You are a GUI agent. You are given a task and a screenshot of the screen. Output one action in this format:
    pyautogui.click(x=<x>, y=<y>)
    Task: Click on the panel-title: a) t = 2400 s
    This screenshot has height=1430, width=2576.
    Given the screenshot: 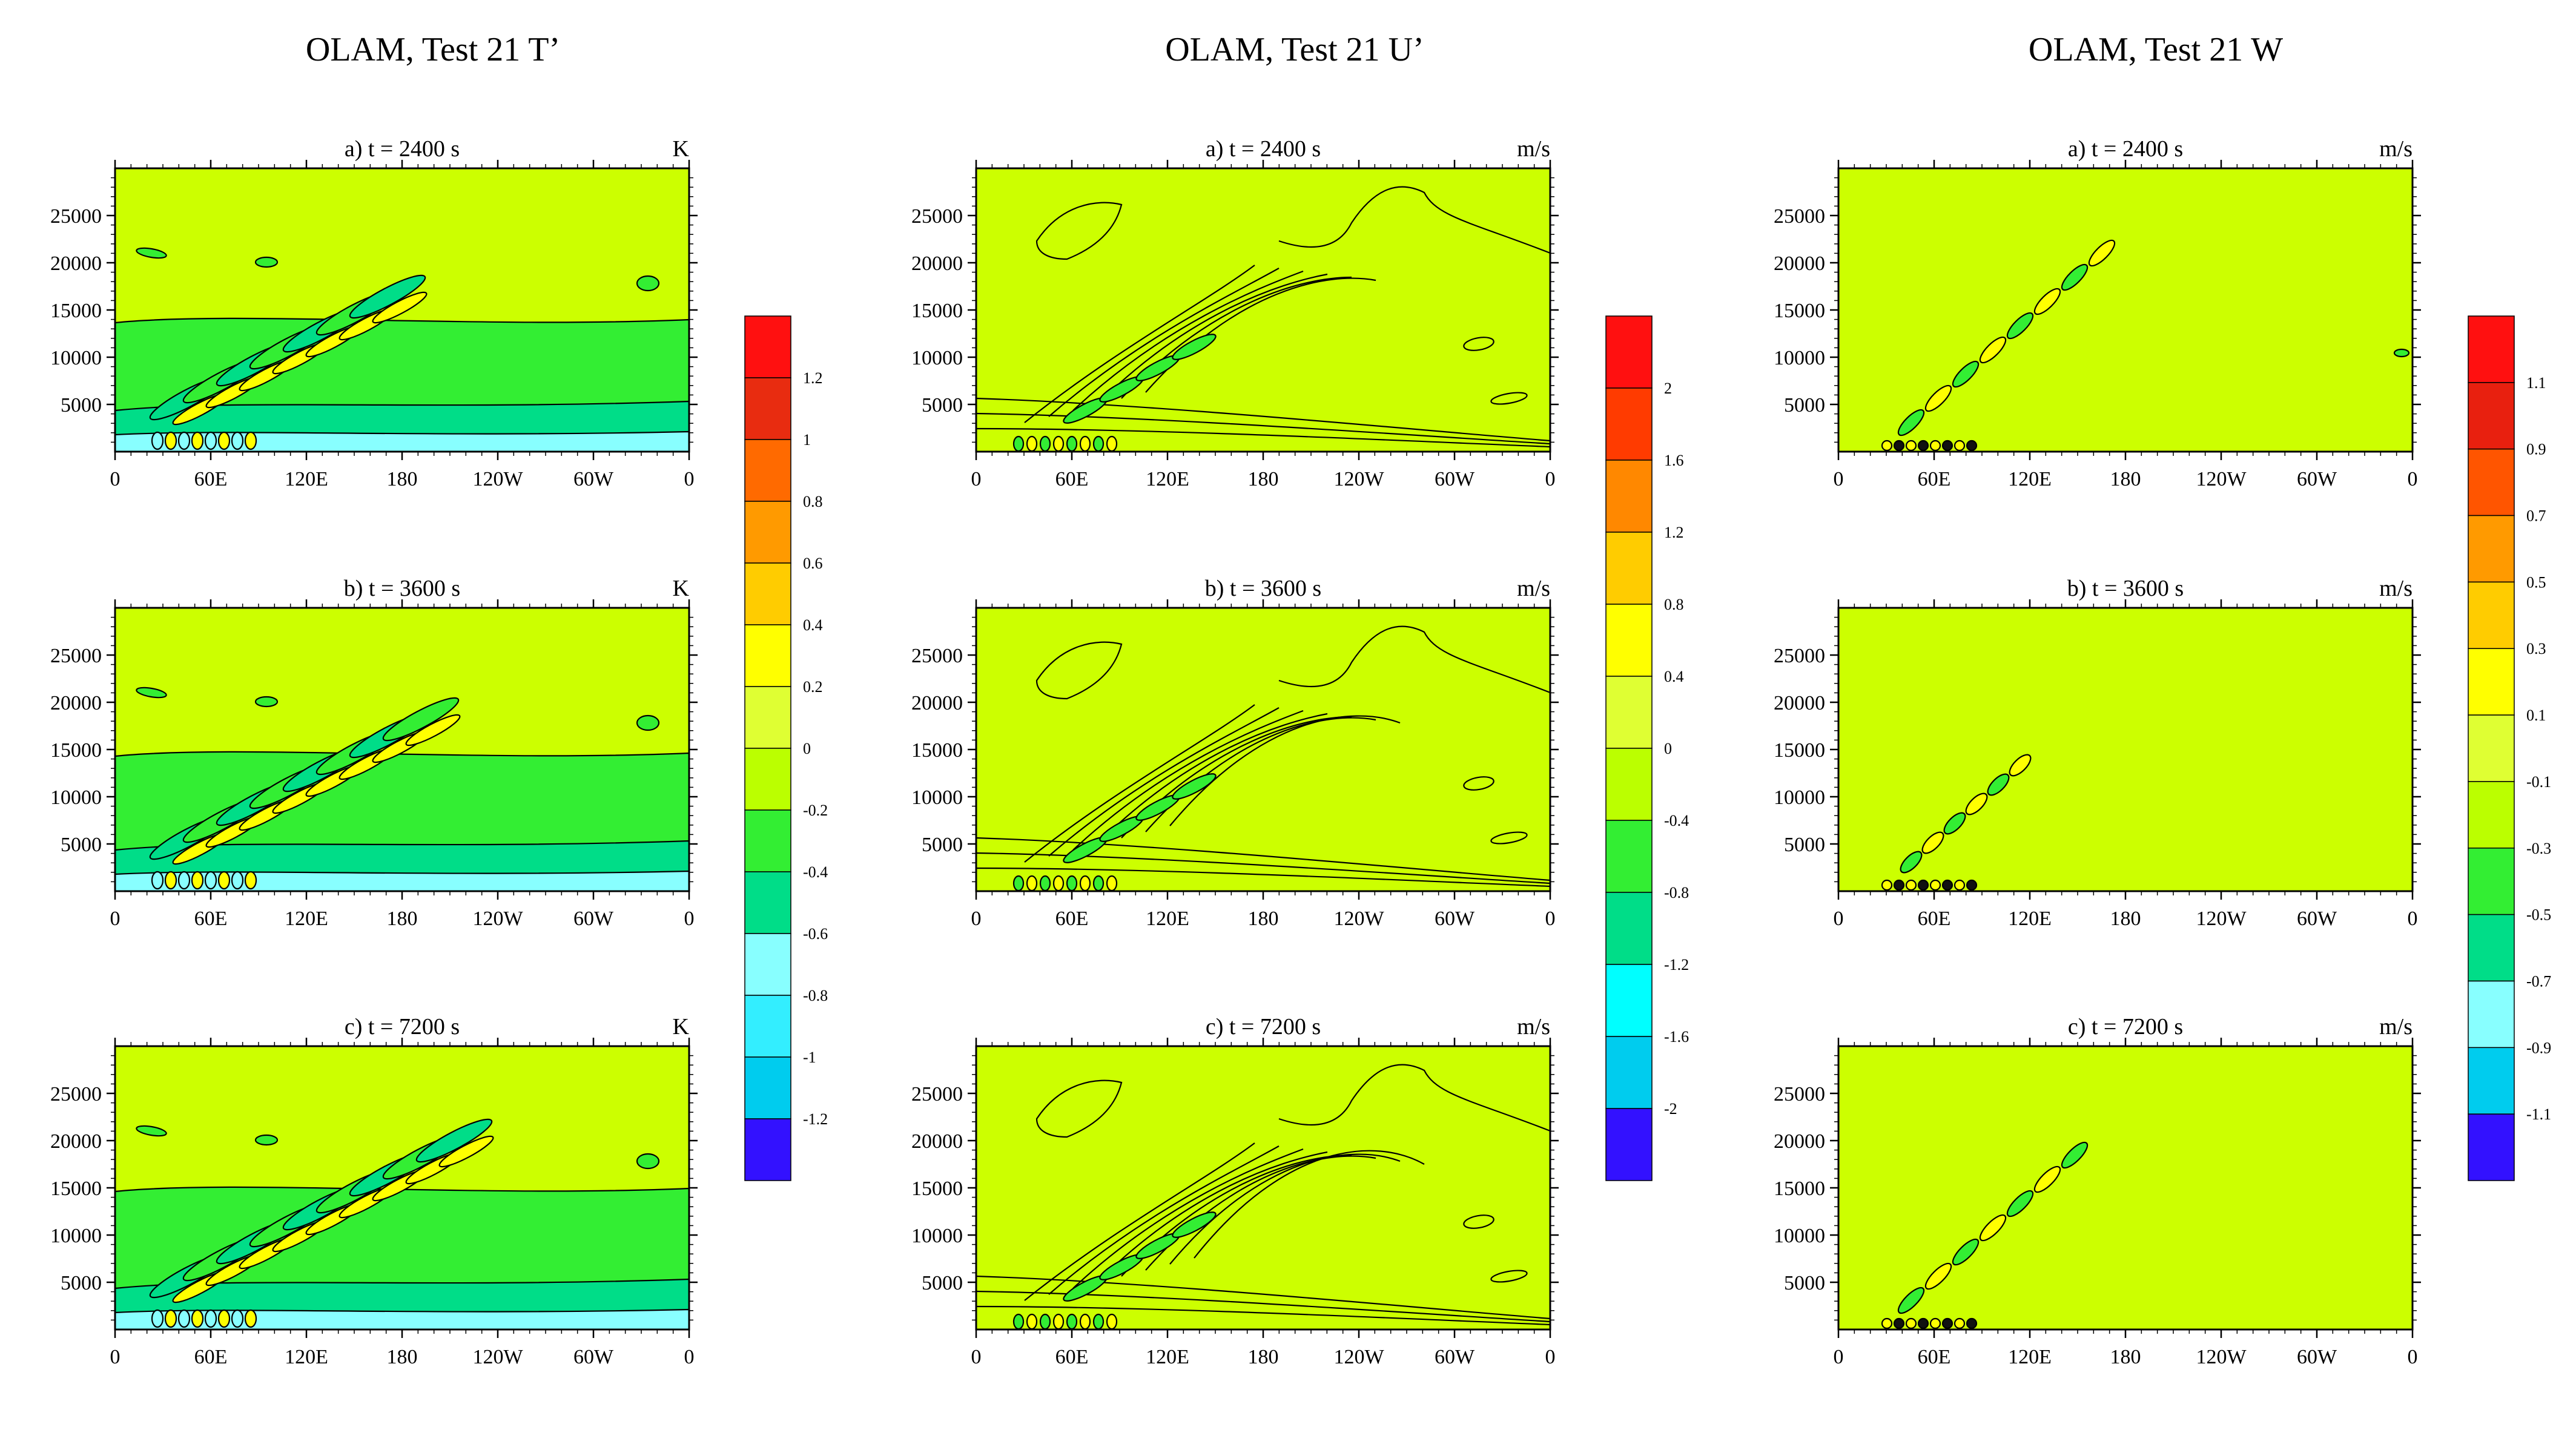 What is the action you would take?
    pyautogui.click(x=2125, y=149)
    